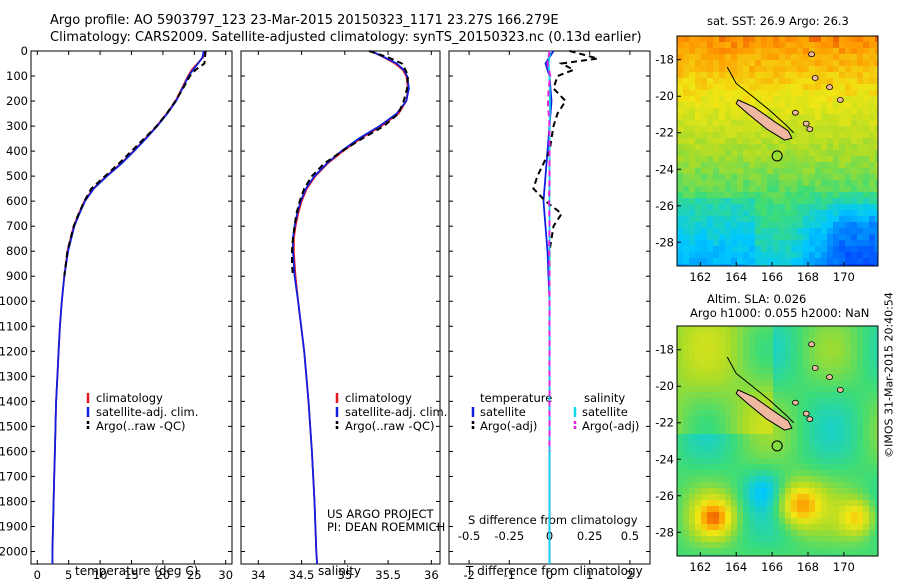 This screenshot has height=580, width=900. What do you see at coordinates (605, 412) in the screenshot?
I see `diff-legend-s-satellite: satellite` at bounding box center [605, 412].